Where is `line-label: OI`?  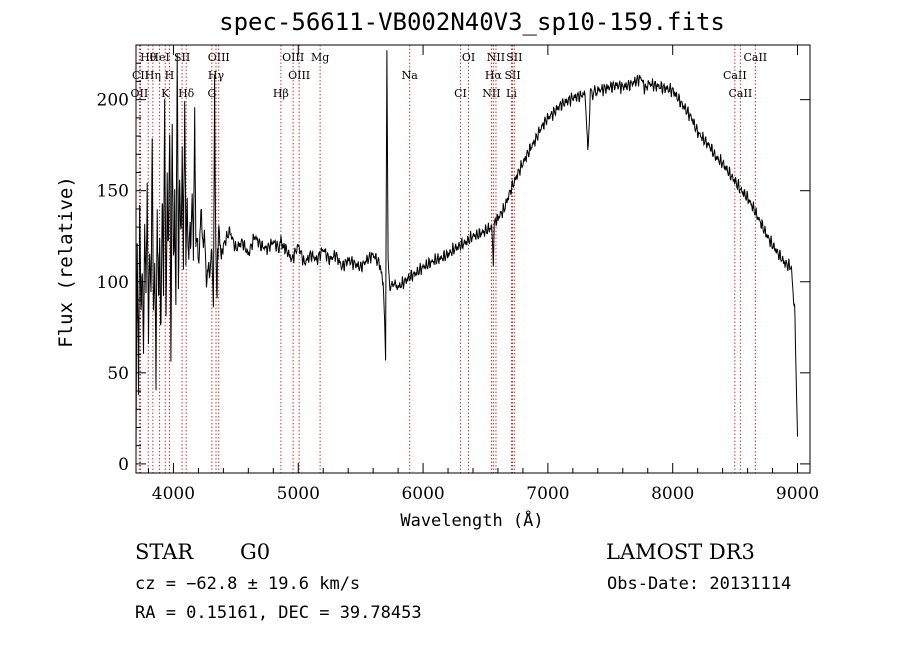
line-label: OI is located at coordinates (468, 57).